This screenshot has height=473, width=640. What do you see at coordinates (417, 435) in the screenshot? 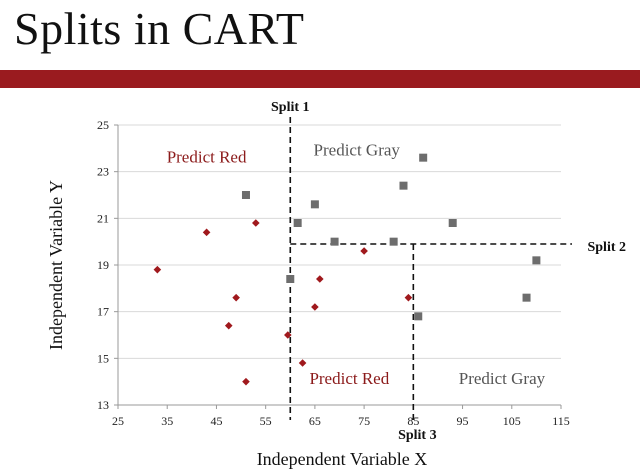
I see `split-label: Split 3` at bounding box center [417, 435].